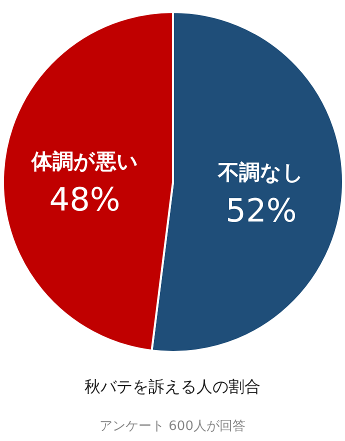 The image size is (345, 441). Describe the element at coordinates (84, 199) in the screenshot. I see `data-label: 48%` at that location.